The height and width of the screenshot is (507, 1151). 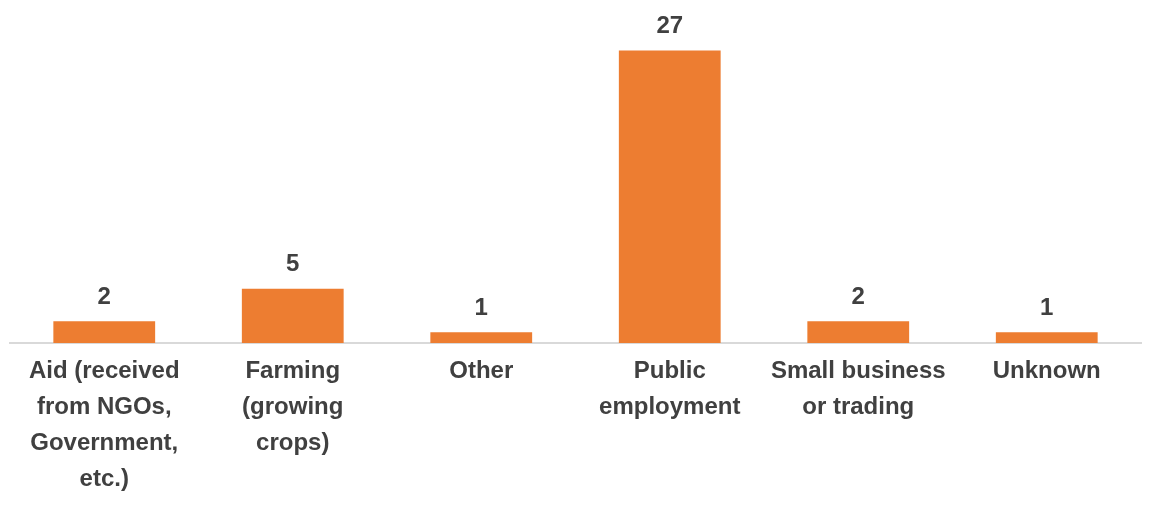 I want to click on x-tick-label: Unknown, so click(x=1046, y=369).